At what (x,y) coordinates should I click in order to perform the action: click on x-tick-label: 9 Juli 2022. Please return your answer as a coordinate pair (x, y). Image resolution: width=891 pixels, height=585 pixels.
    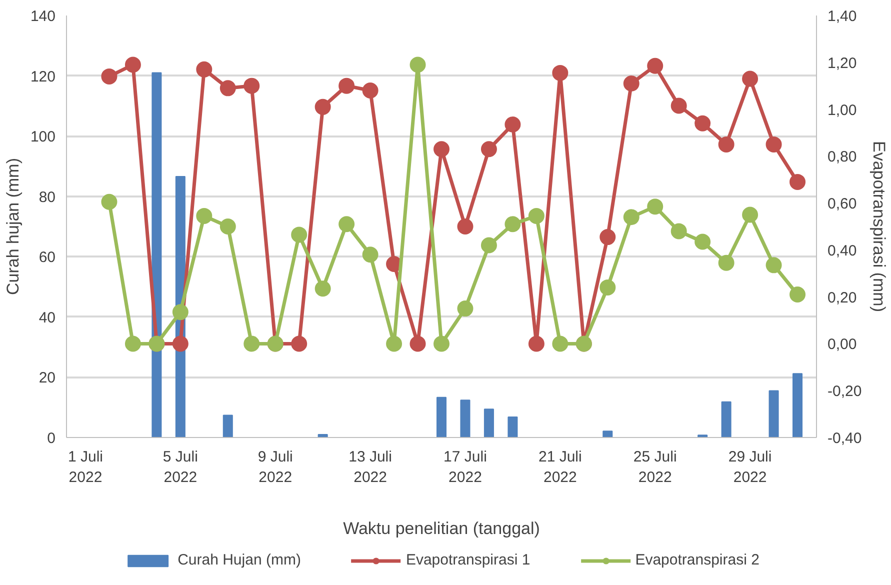
    Looking at the image, I should click on (275, 467).